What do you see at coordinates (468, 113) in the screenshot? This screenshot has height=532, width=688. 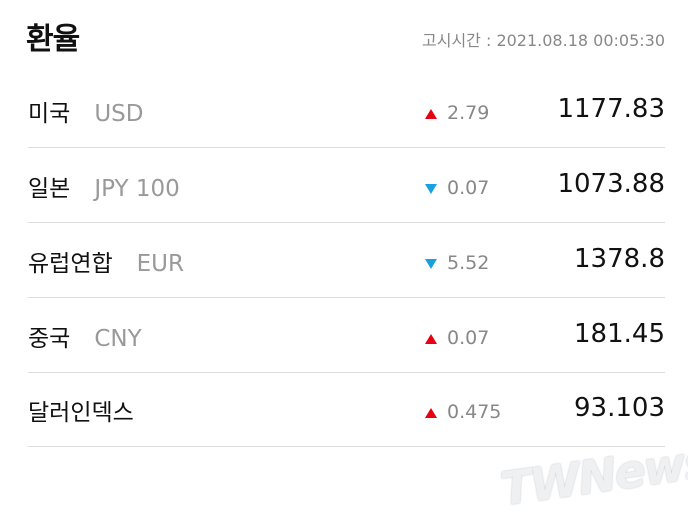 I see `change-value: 2.79` at bounding box center [468, 113].